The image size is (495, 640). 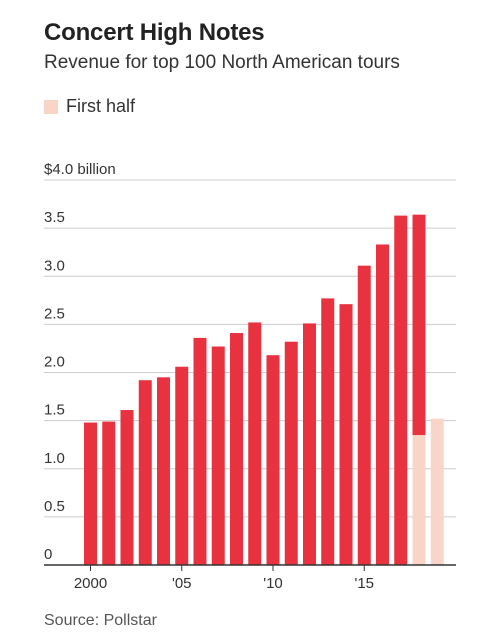 What do you see at coordinates (218, 455) in the screenshot?
I see `bar-2007` at bounding box center [218, 455].